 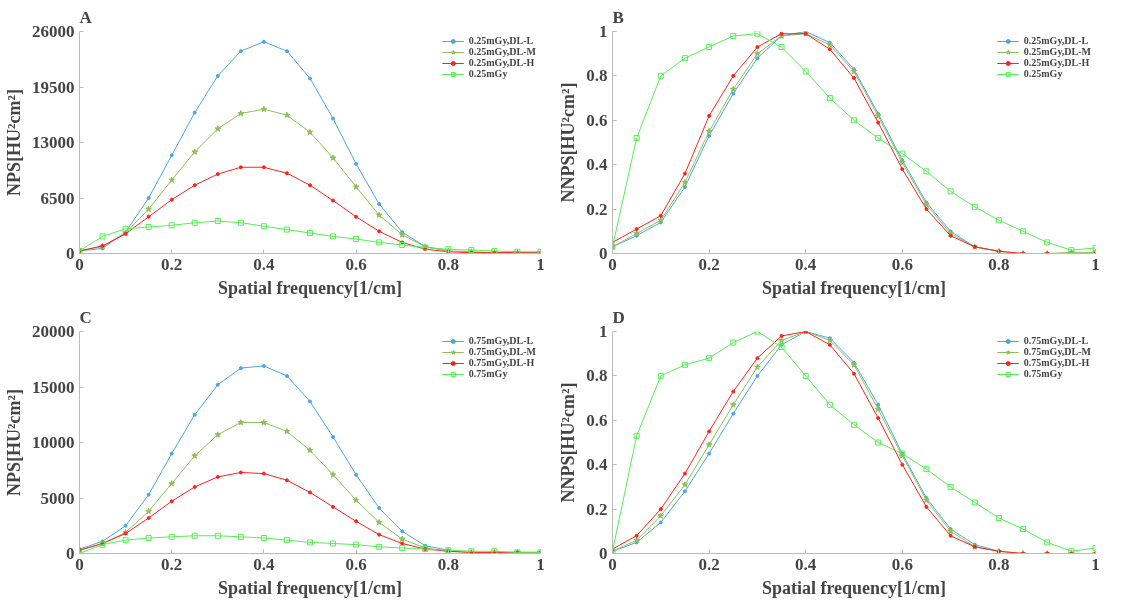 What do you see at coordinates (618, 317) in the screenshot?
I see `chart-title: D` at bounding box center [618, 317].